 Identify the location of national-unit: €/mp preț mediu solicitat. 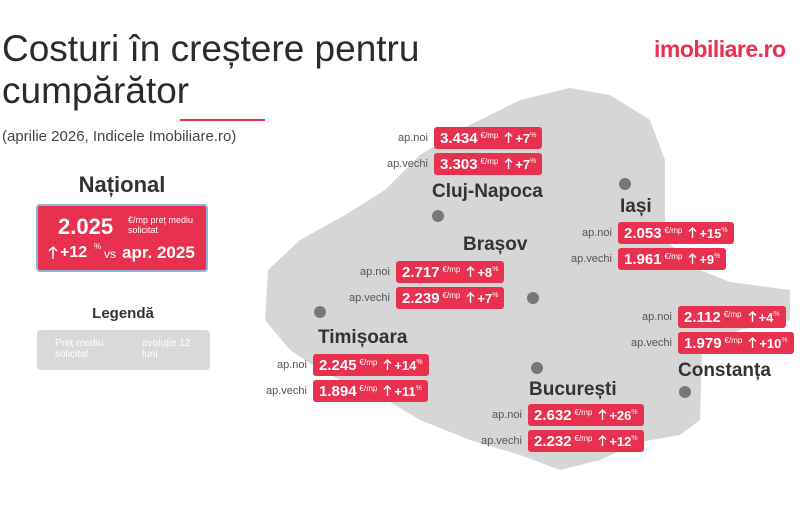
(161, 225).